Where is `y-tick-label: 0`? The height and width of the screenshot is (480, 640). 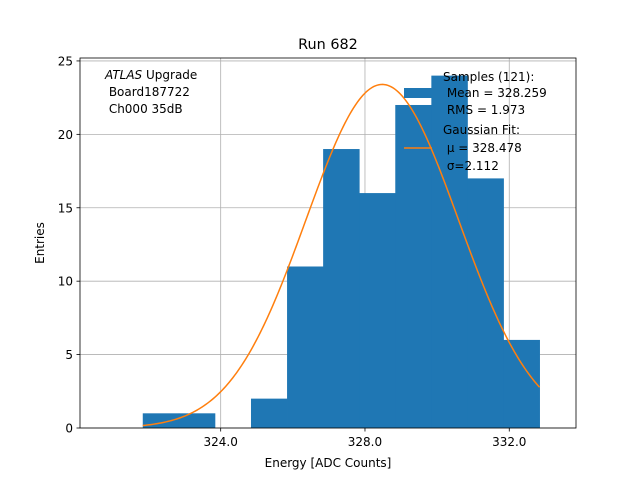
y-tick-label: 0 is located at coordinates (69, 429).